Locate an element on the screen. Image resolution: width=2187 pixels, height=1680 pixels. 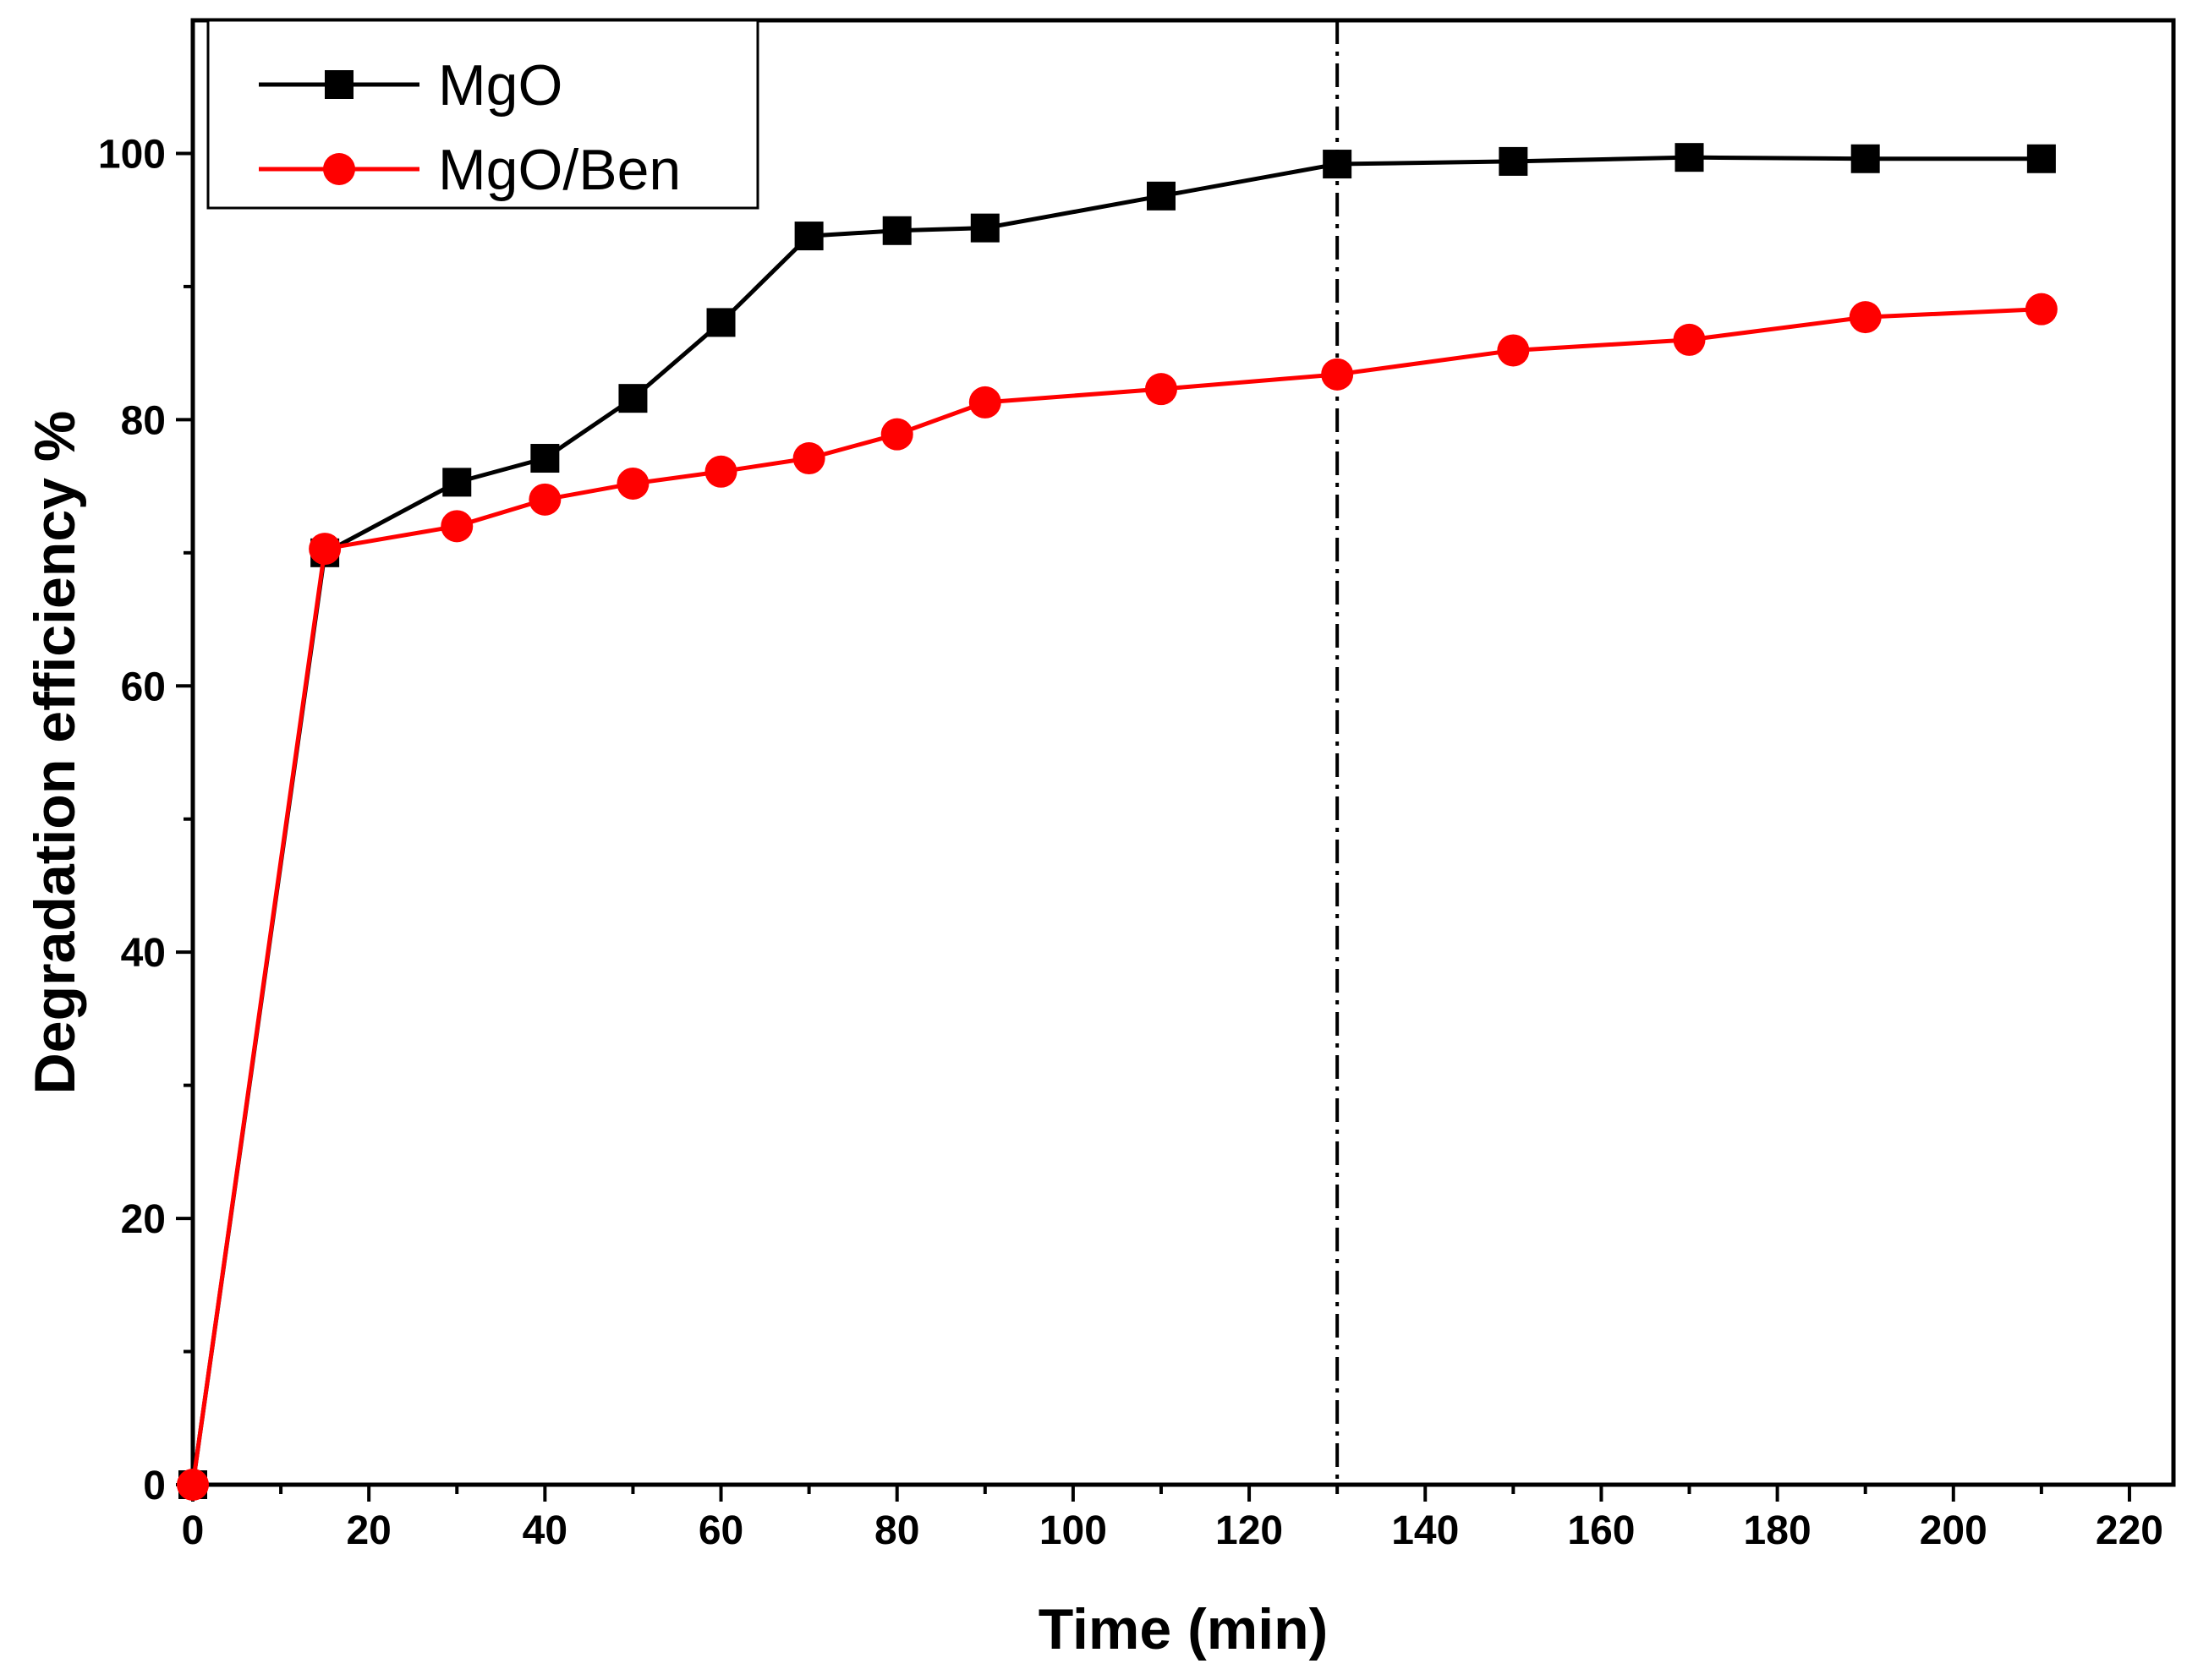
y-tick-label: 60 is located at coordinates (143, 687).